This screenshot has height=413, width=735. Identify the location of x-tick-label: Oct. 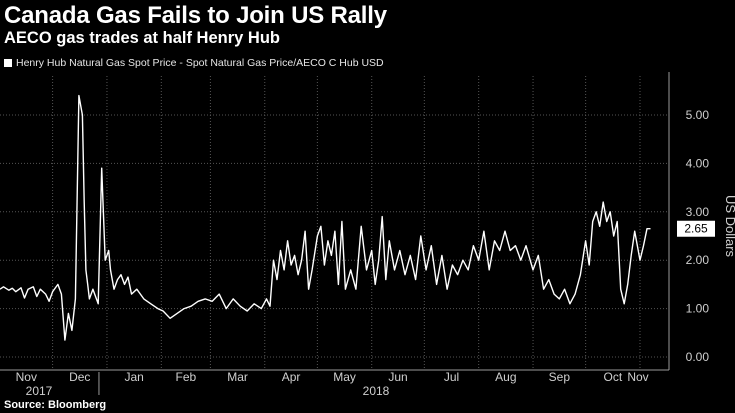
(612, 377).